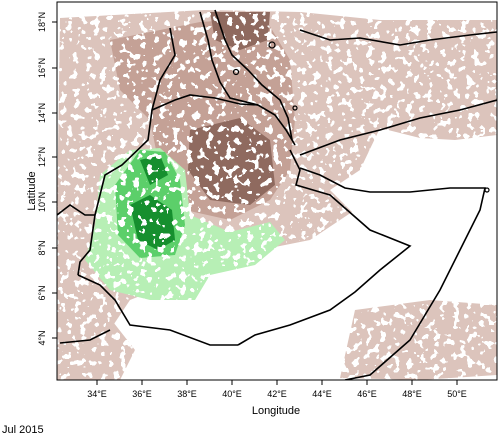  I want to click on eritrea-border, so click(247, 78).